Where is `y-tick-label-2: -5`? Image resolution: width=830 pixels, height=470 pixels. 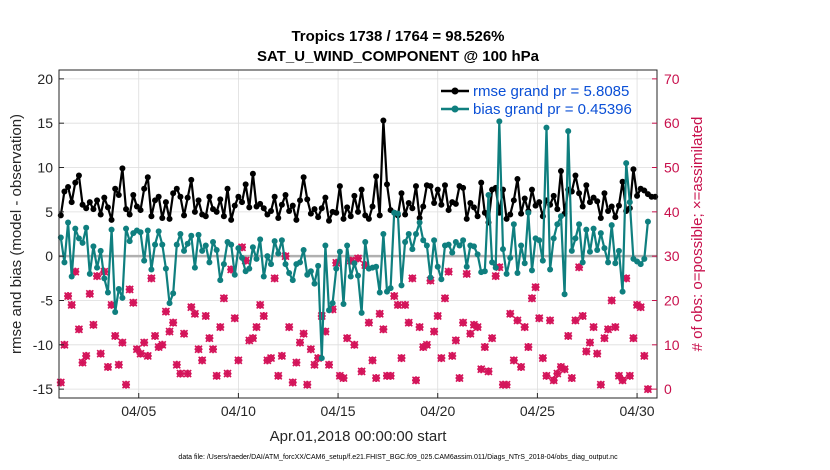
y-tick-label-2: -5 is located at coordinates (47, 300).